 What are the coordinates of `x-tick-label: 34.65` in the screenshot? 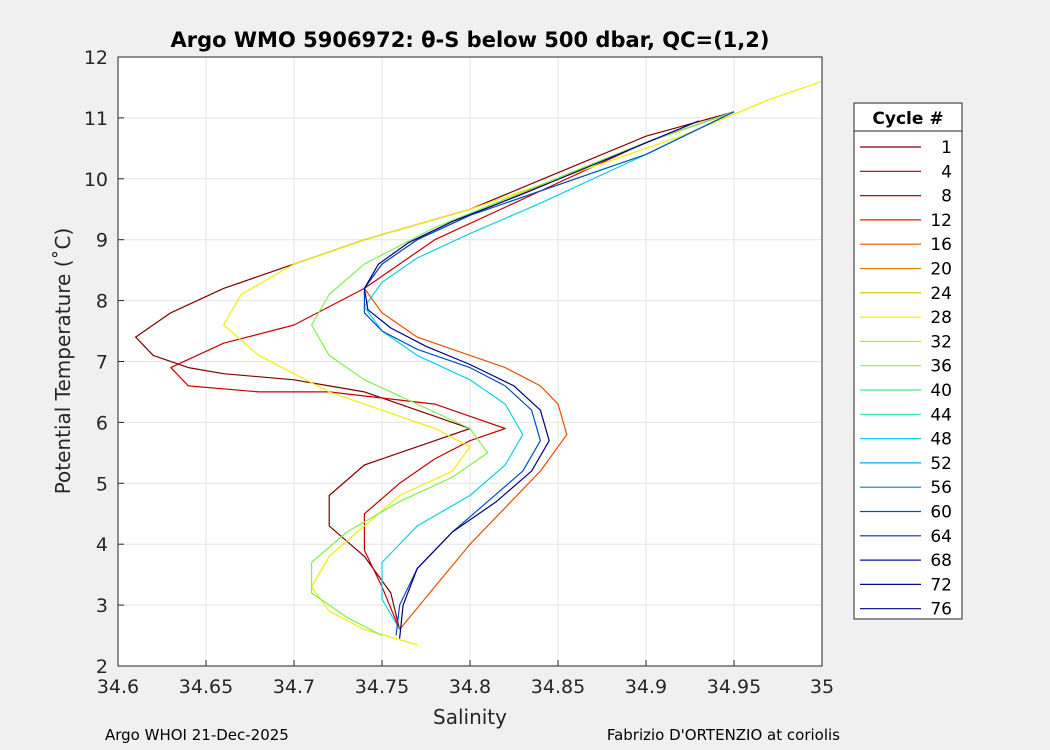 It's located at (206, 687).